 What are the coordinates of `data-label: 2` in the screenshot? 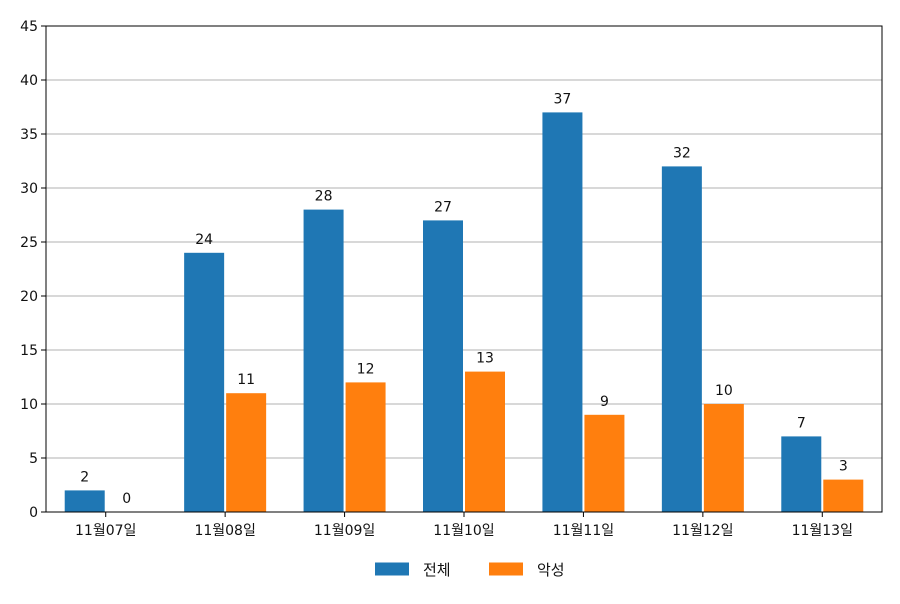 It's located at (84, 477).